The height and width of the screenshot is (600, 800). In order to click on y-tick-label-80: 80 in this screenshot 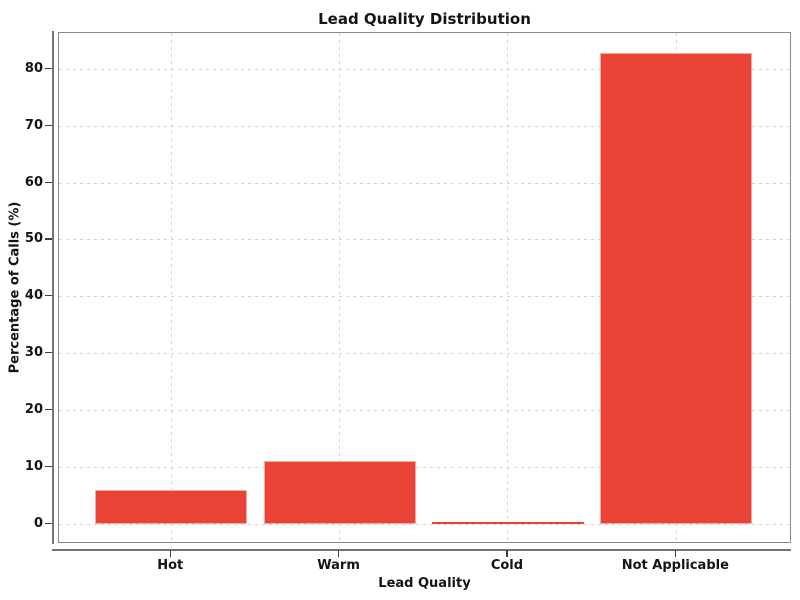, I will do `click(33, 68)`.